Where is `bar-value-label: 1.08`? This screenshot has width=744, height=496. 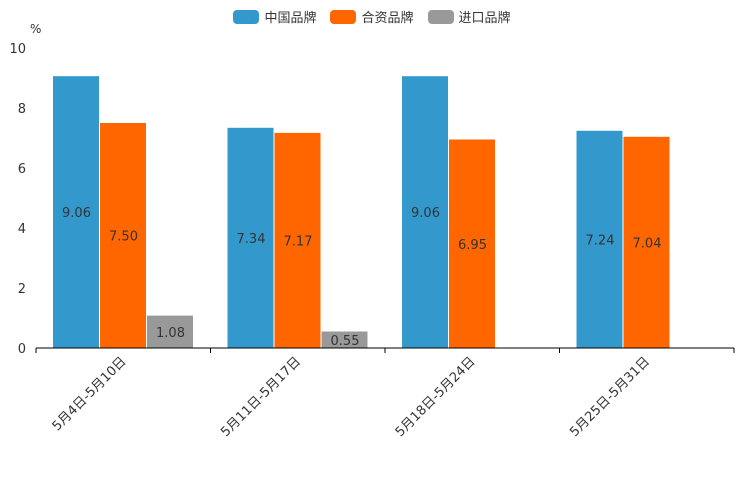 bar-value-label: 1.08 is located at coordinates (170, 333).